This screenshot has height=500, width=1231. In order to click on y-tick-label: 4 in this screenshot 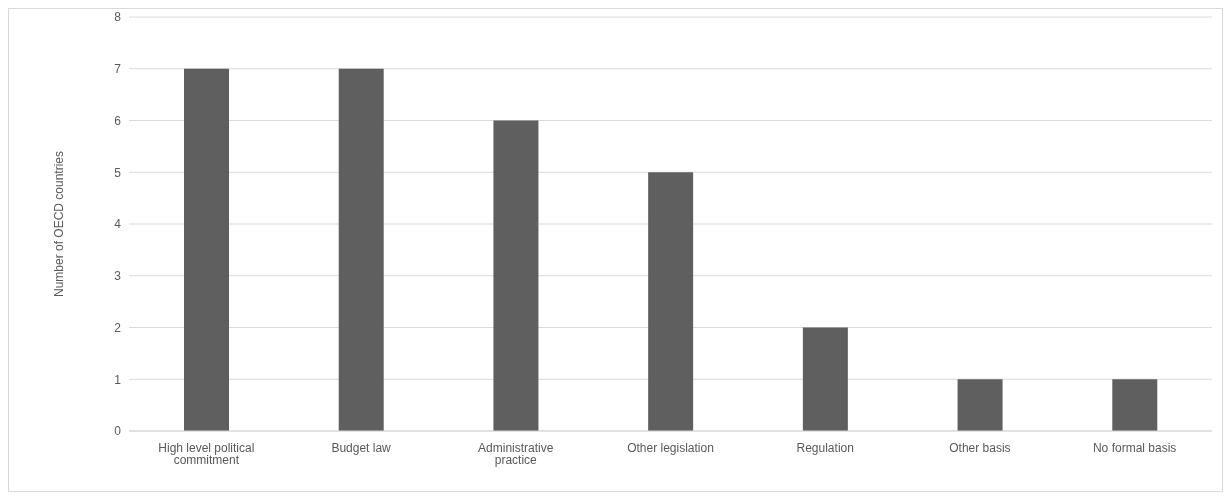, I will do `click(118, 224)`.